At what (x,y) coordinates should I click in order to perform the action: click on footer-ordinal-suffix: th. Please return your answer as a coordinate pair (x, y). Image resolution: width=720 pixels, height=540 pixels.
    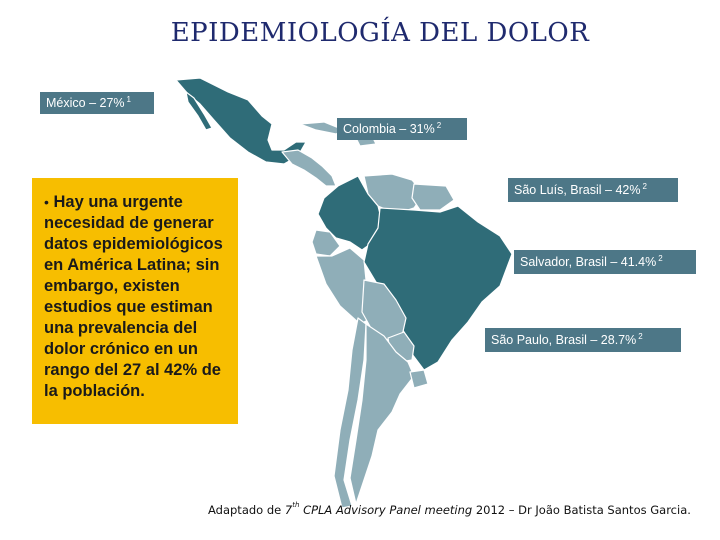
    Looking at the image, I should click on (296, 505).